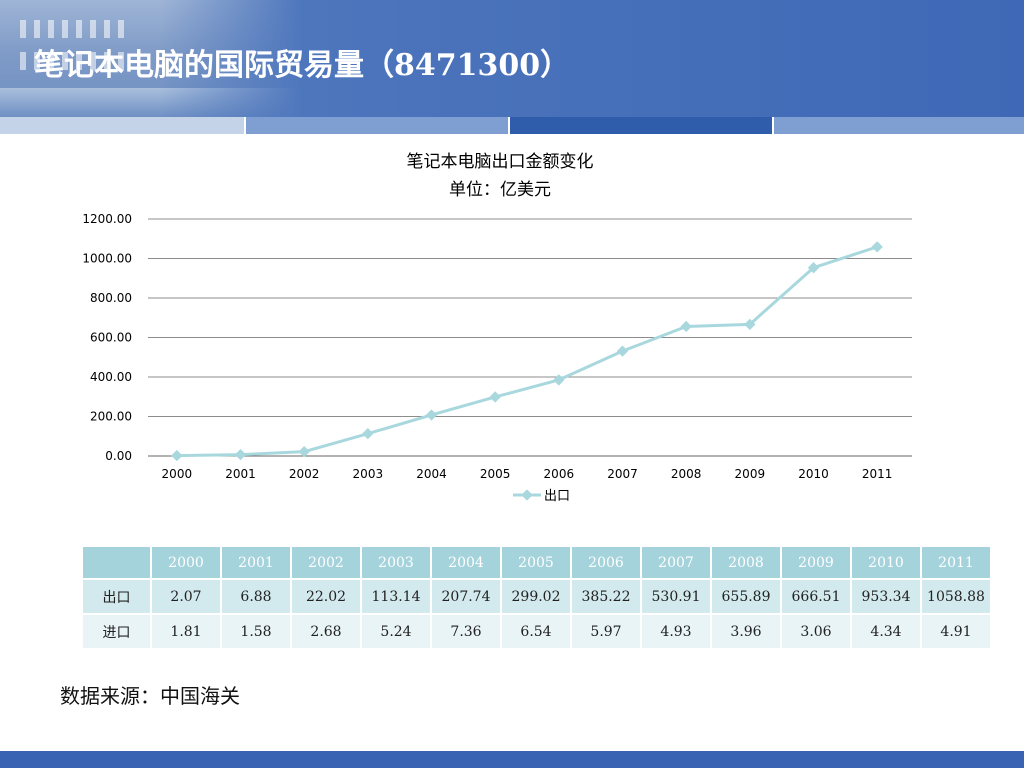 This screenshot has width=1024, height=768. Describe the element at coordinates (622, 474) in the screenshot. I see `x-tick-label: 2007` at that location.